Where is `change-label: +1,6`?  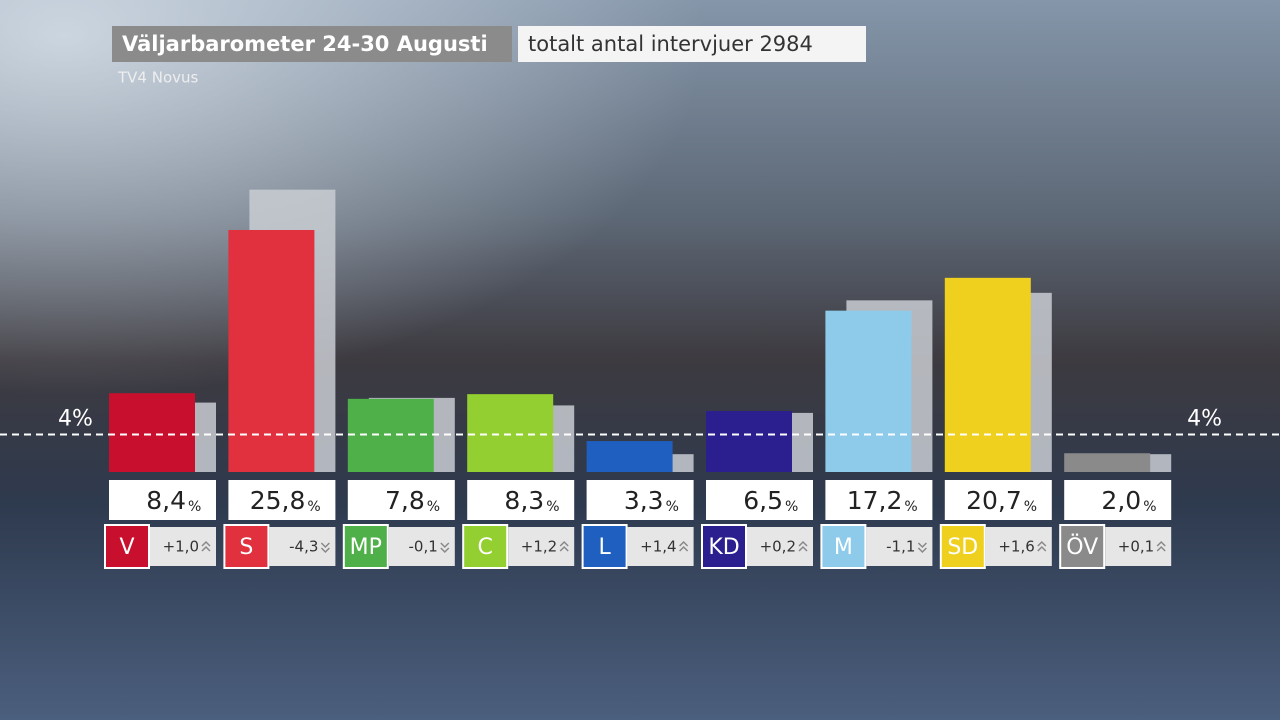
change-label: +1,6 is located at coordinates (1016, 547).